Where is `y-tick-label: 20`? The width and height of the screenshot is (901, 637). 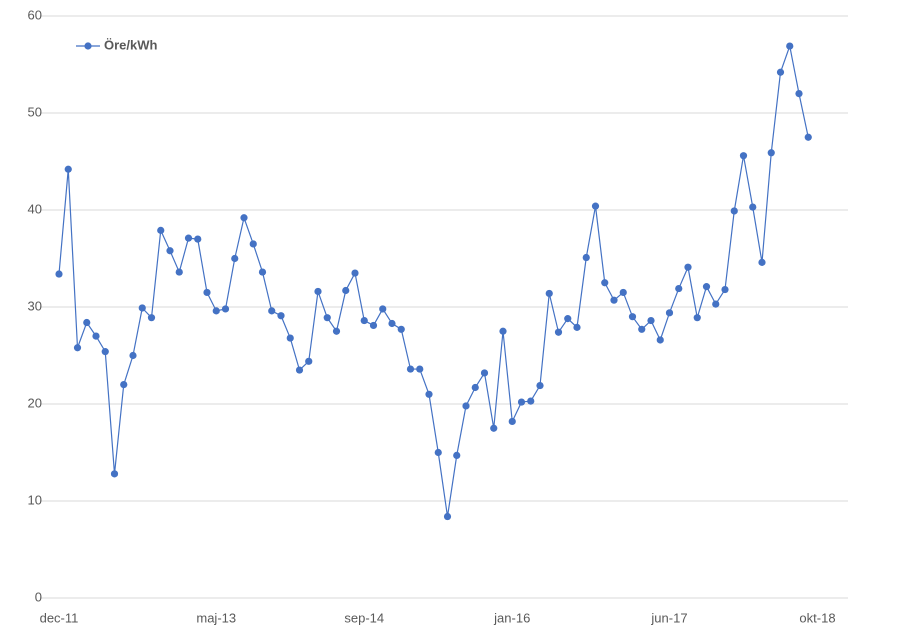
y-tick-label: 20 is located at coordinates (35, 402).